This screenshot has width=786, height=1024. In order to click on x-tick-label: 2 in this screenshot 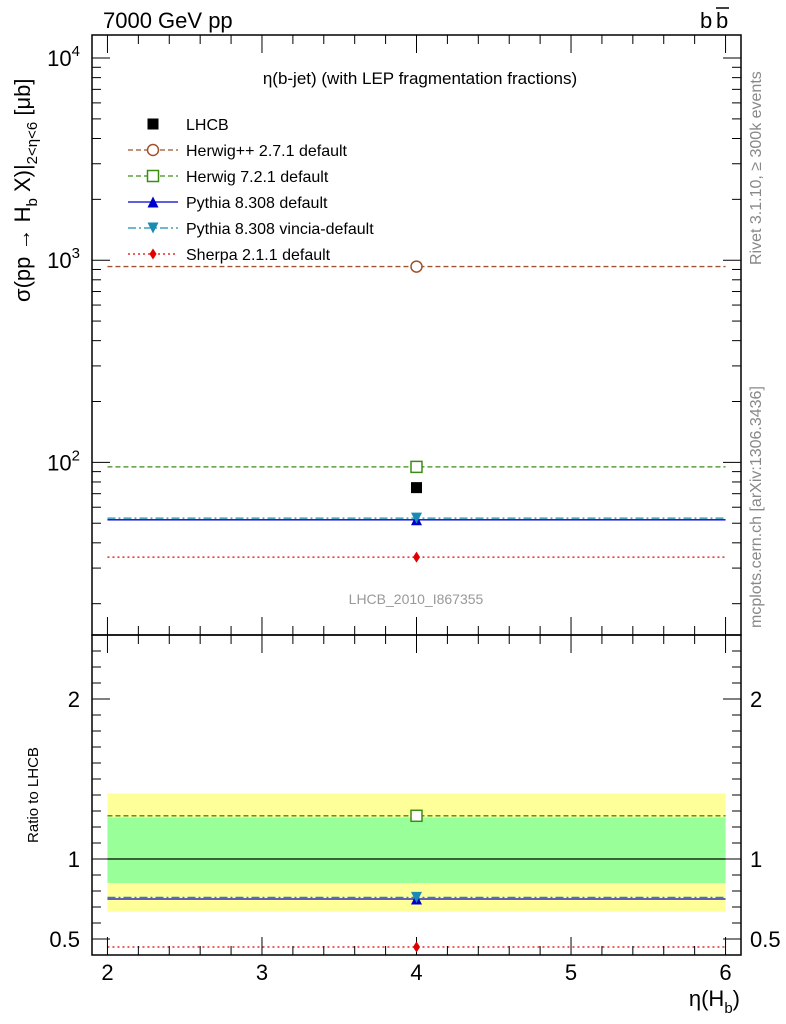, I will do `click(107, 972)`.